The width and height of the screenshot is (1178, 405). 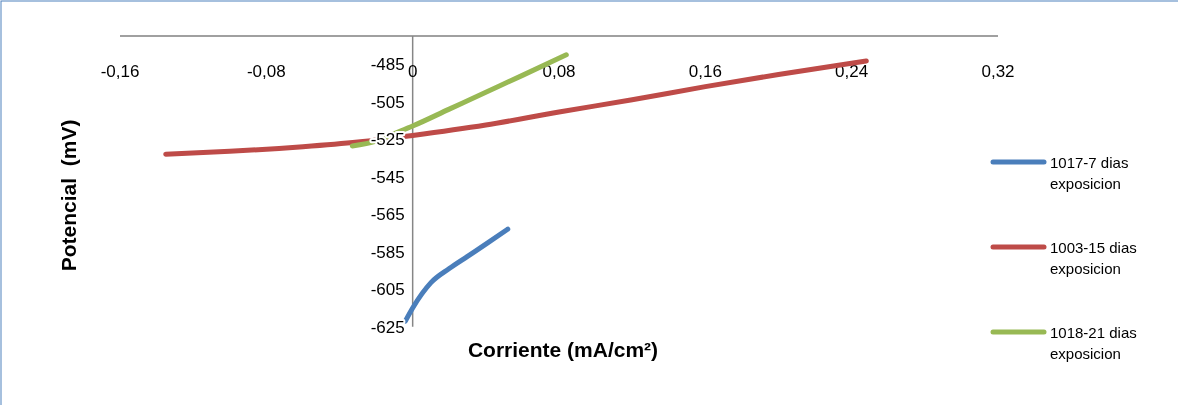 I want to click on y-axis-title: Potencial (mV), so click(x=68, y=195).